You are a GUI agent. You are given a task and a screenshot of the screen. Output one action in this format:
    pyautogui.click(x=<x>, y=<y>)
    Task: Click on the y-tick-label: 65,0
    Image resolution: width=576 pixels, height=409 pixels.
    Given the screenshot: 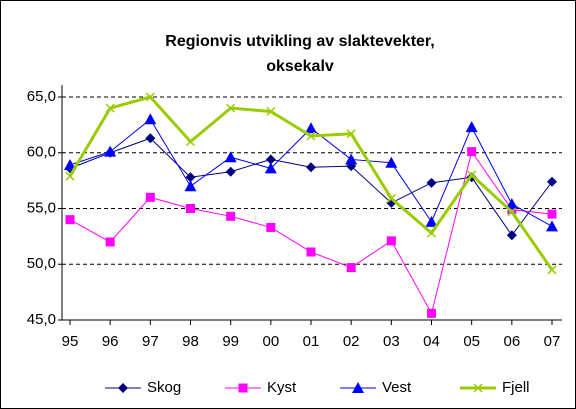 What is the action you would take?
    pyautogui.click(x=41, y=96)
    